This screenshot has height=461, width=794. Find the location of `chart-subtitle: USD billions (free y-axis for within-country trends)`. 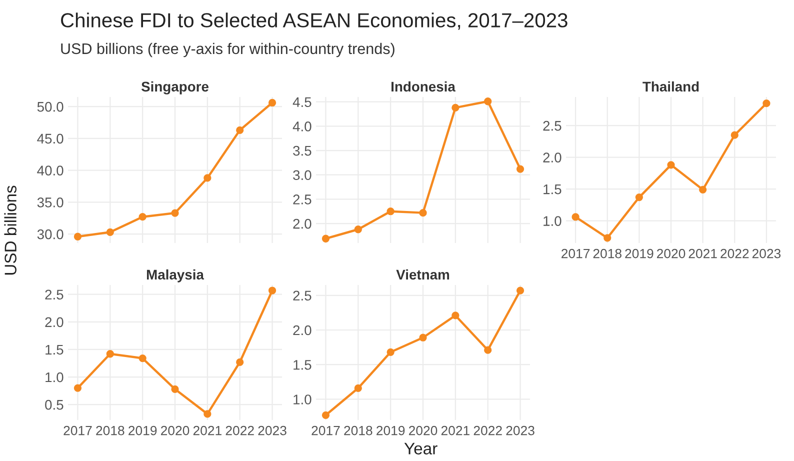

chart-subtitle: USD billions (free y-axis for within-country trends) is located at coordinates (227, 50).